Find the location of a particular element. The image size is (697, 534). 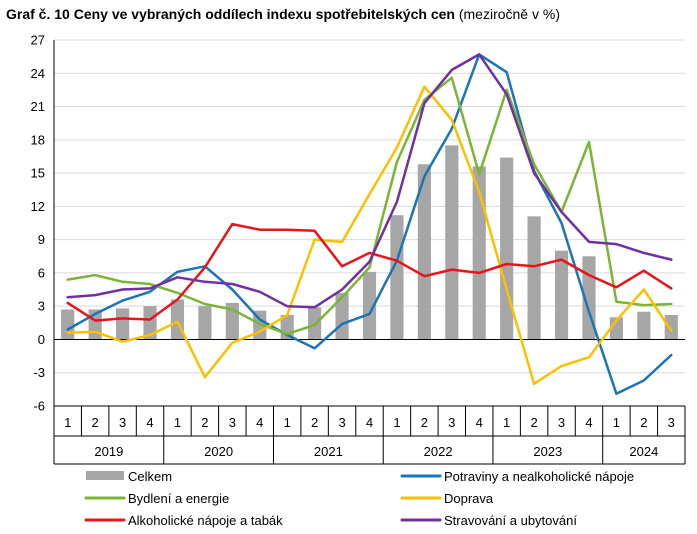

legend-label: Alkoholické nápoje a tabák is located at coordinates (205, 520).